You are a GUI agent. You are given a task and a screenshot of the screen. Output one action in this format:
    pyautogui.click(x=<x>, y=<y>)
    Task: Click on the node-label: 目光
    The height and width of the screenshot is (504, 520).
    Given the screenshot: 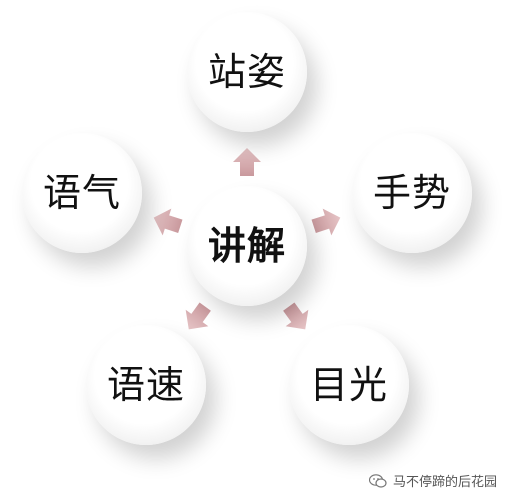 What is the action you would take?
    pyautogui.click(x=348, y=385)
    